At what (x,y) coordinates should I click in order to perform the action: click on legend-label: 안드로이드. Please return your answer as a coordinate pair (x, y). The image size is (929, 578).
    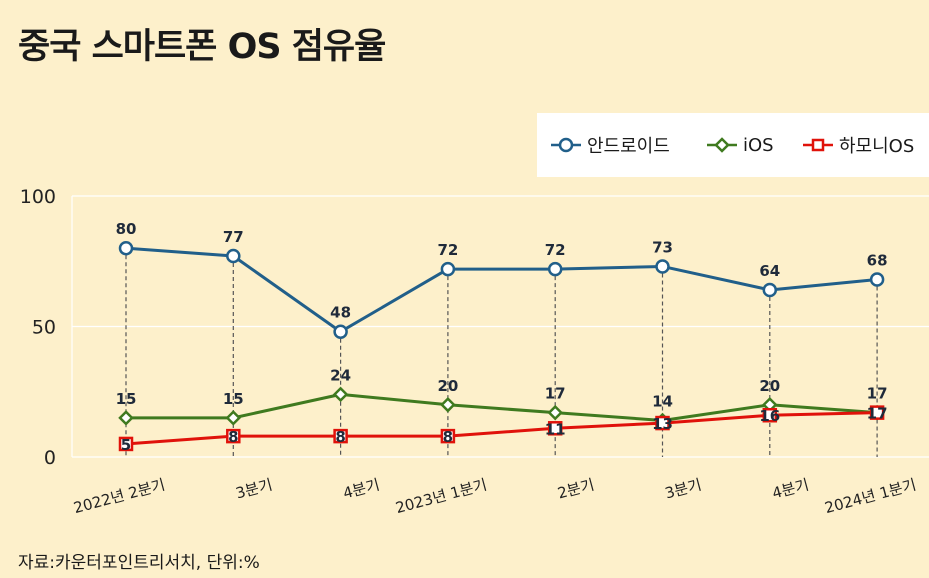
    Looking at the image, I should click on (628, 146).